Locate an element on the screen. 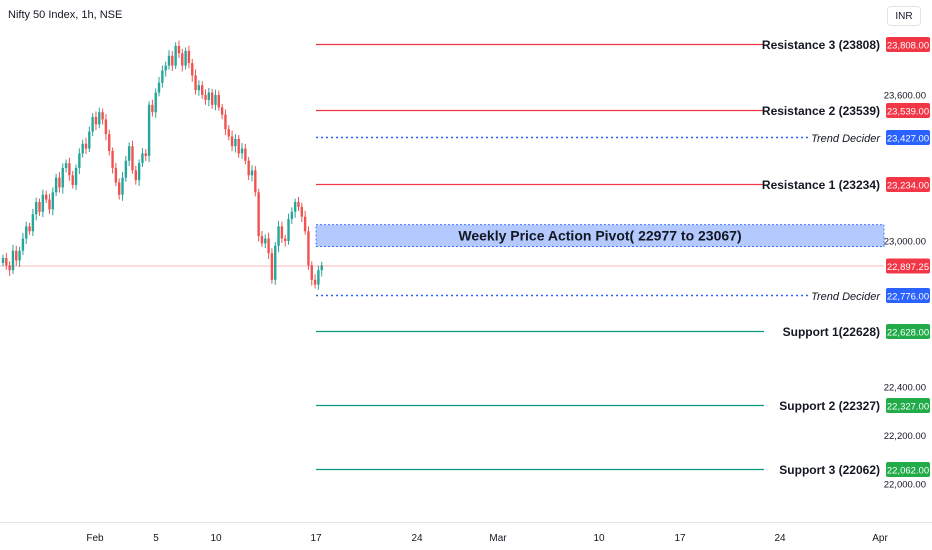 The width and height of the screenshot is (932, 550). x-tick-label: 5 is located at coordinates (156, 538).